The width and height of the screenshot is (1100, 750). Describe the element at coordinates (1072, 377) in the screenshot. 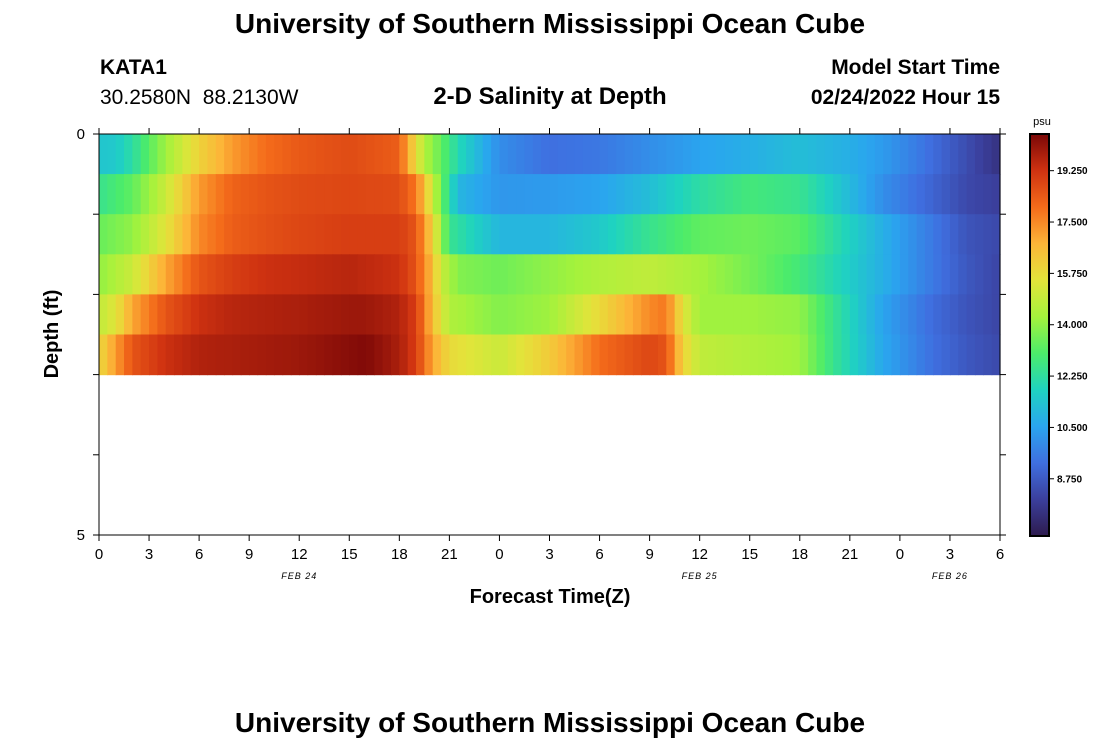

I see `colorbar-tick-label: 12.250` at that location.